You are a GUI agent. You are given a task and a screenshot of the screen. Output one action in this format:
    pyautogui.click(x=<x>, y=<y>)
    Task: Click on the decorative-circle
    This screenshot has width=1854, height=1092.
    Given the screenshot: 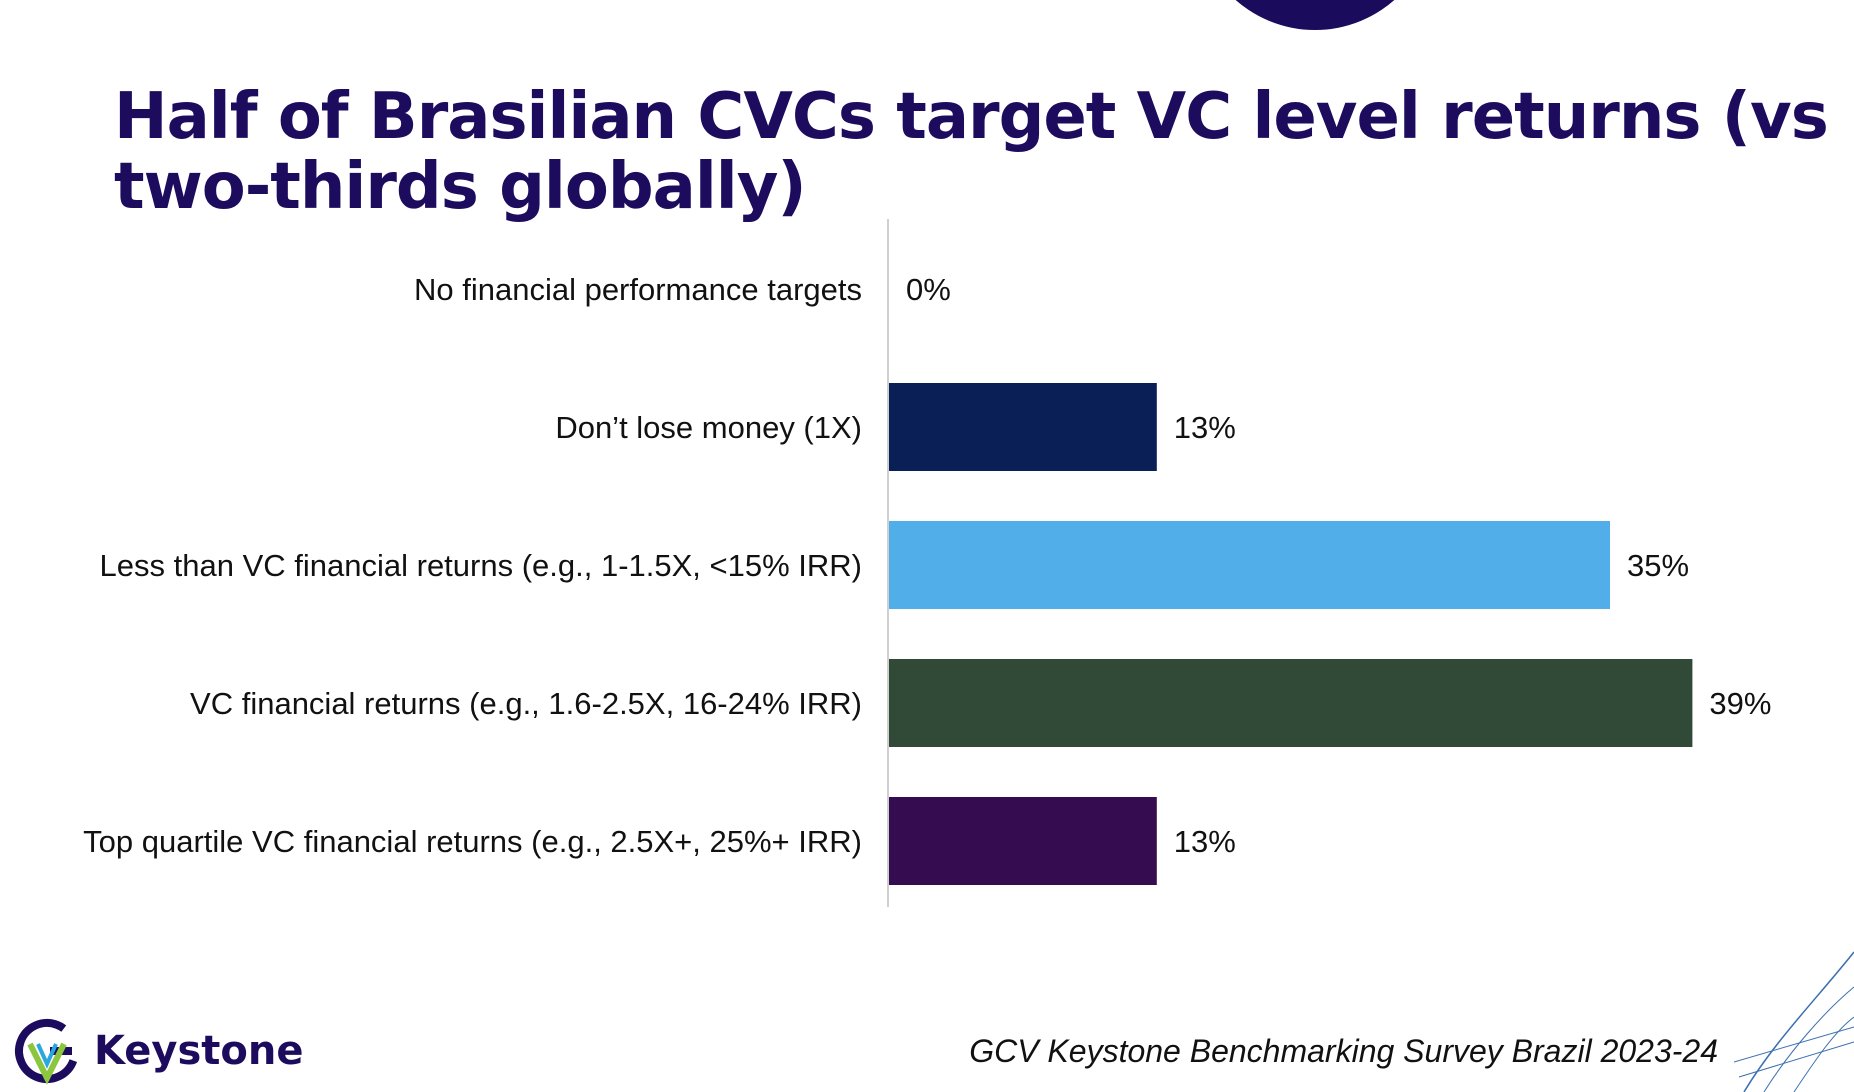 What is the action you would take?
    pyautogui.click(x=1315, y=15)
    